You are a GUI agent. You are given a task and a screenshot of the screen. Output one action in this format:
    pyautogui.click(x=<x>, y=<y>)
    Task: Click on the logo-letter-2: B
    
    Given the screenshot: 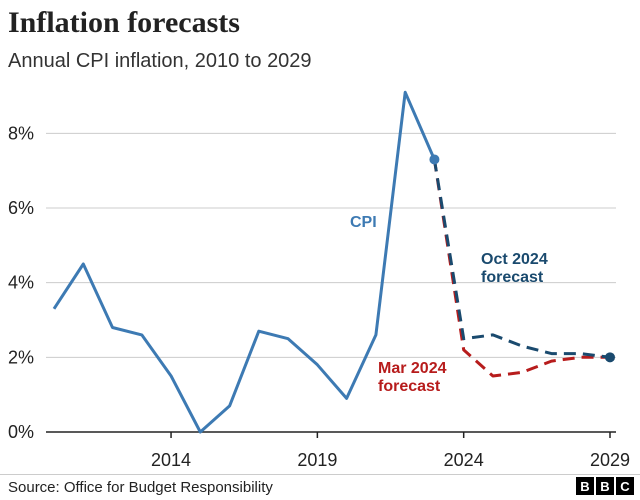 What is the action you would take?
    pyautogui.click(x=605, y=486)
    